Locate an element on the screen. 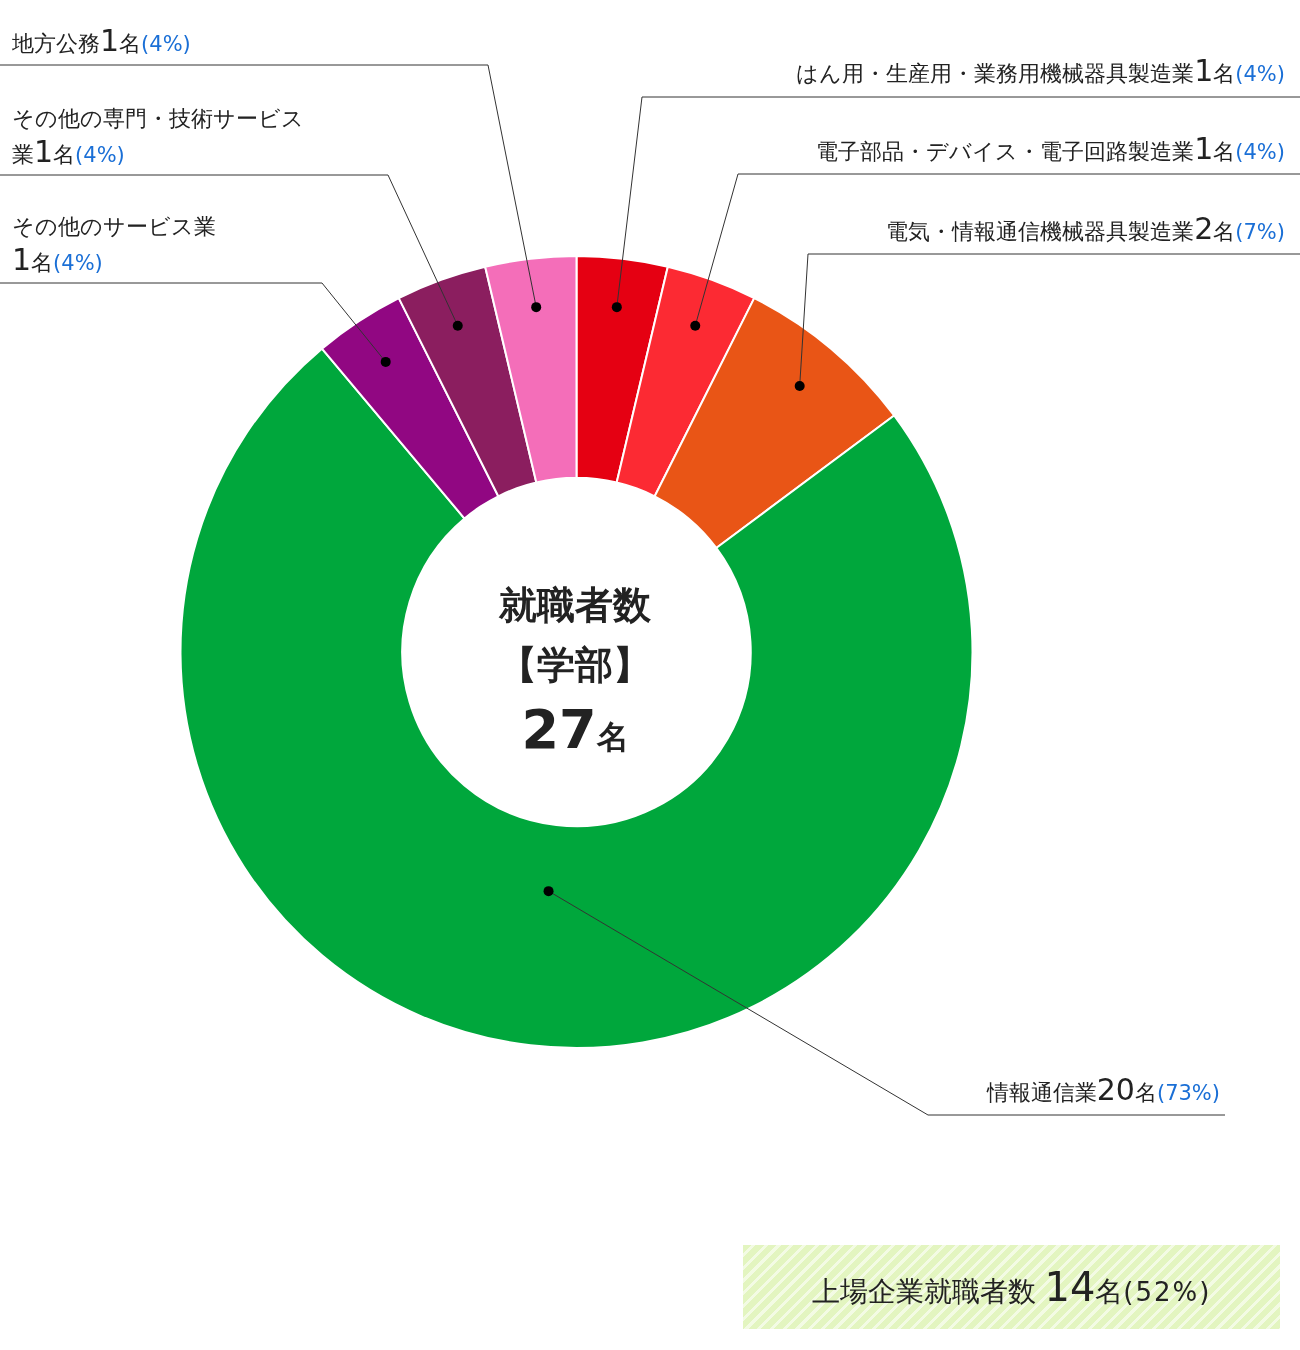  text: 上場企業就職者数 14名(52%) is located at coordinates (1011, 1287).